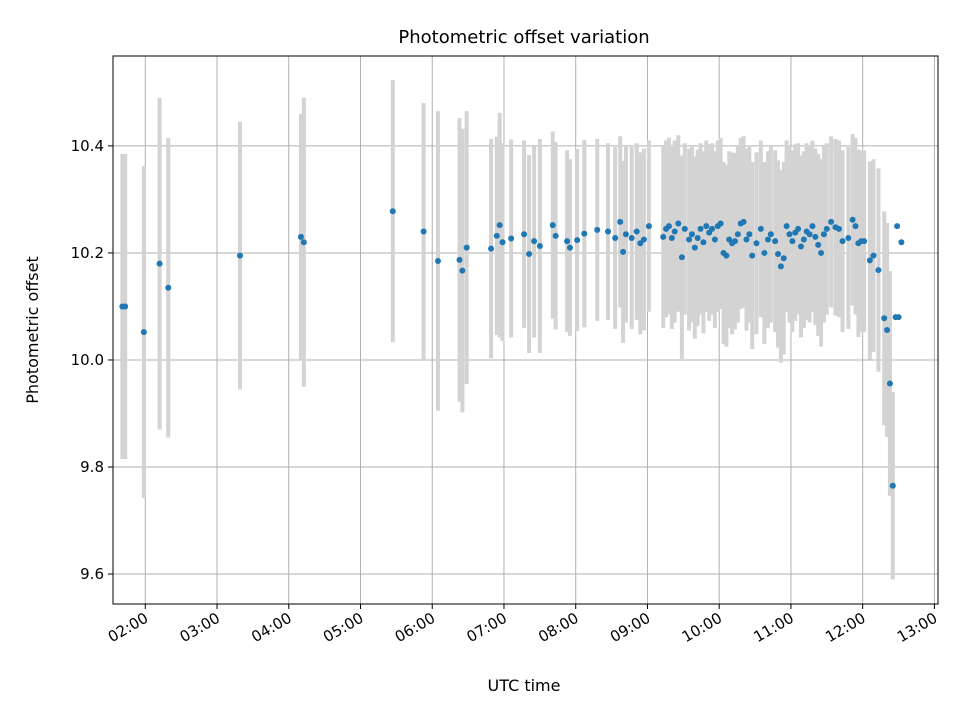 Image resolution: width=960 pixels, height=720 pixels. What do you see at coordinates (845, 627) in the screenshot?
I see `x-tick-label: 12:00` at bounding box center [845, 627].